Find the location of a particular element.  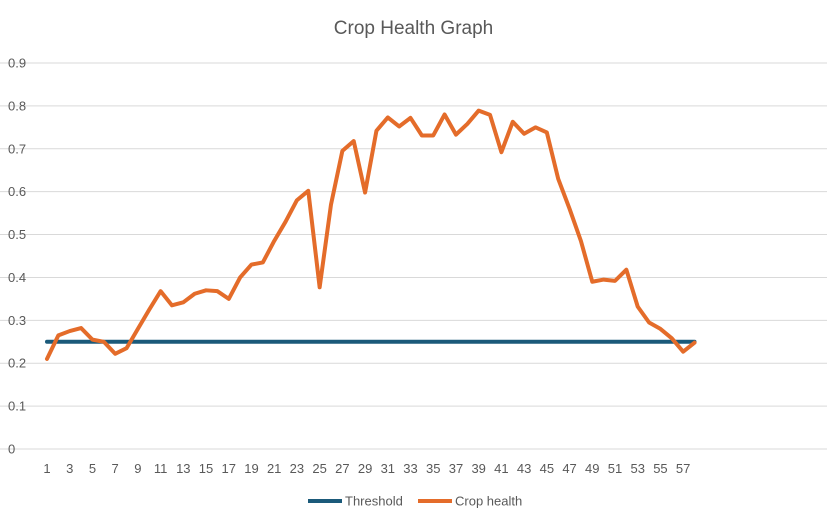

y-tick-label: 0.9 is located at coordinates (17, 63).